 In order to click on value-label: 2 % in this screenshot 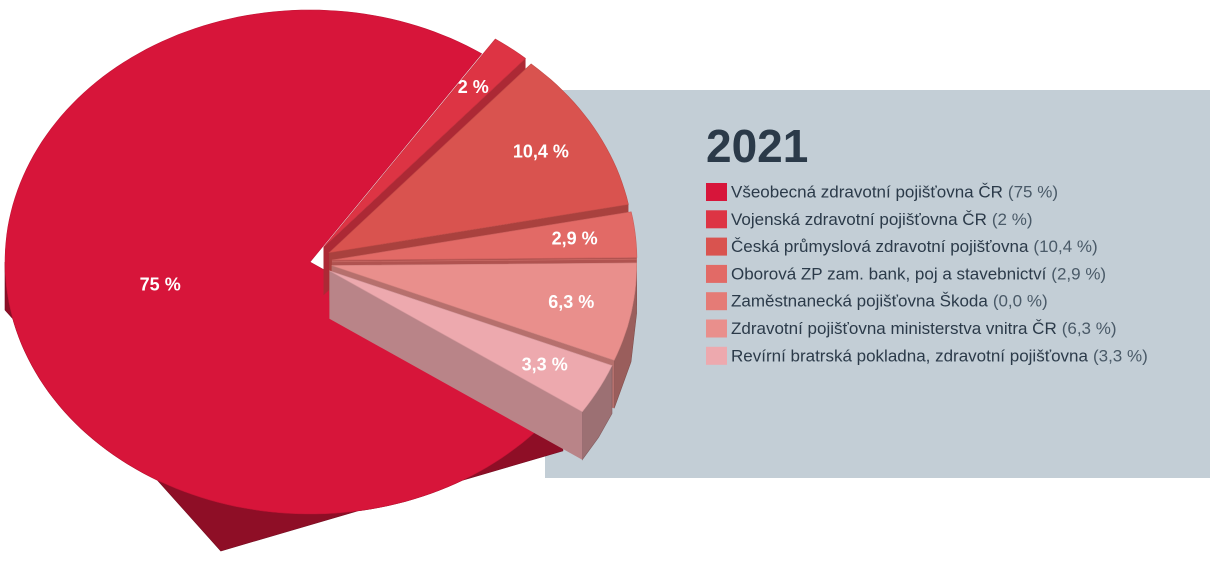, I will do `click(473, 87)`.